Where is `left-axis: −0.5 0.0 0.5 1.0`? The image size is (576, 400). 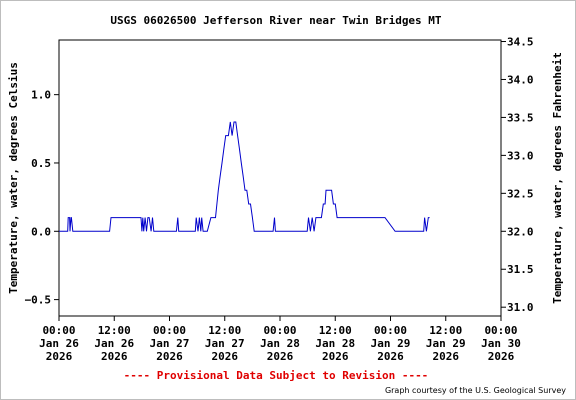 left-axis: −0.5 0.0 0.5 1.0 is located at coordinates (42, 198).